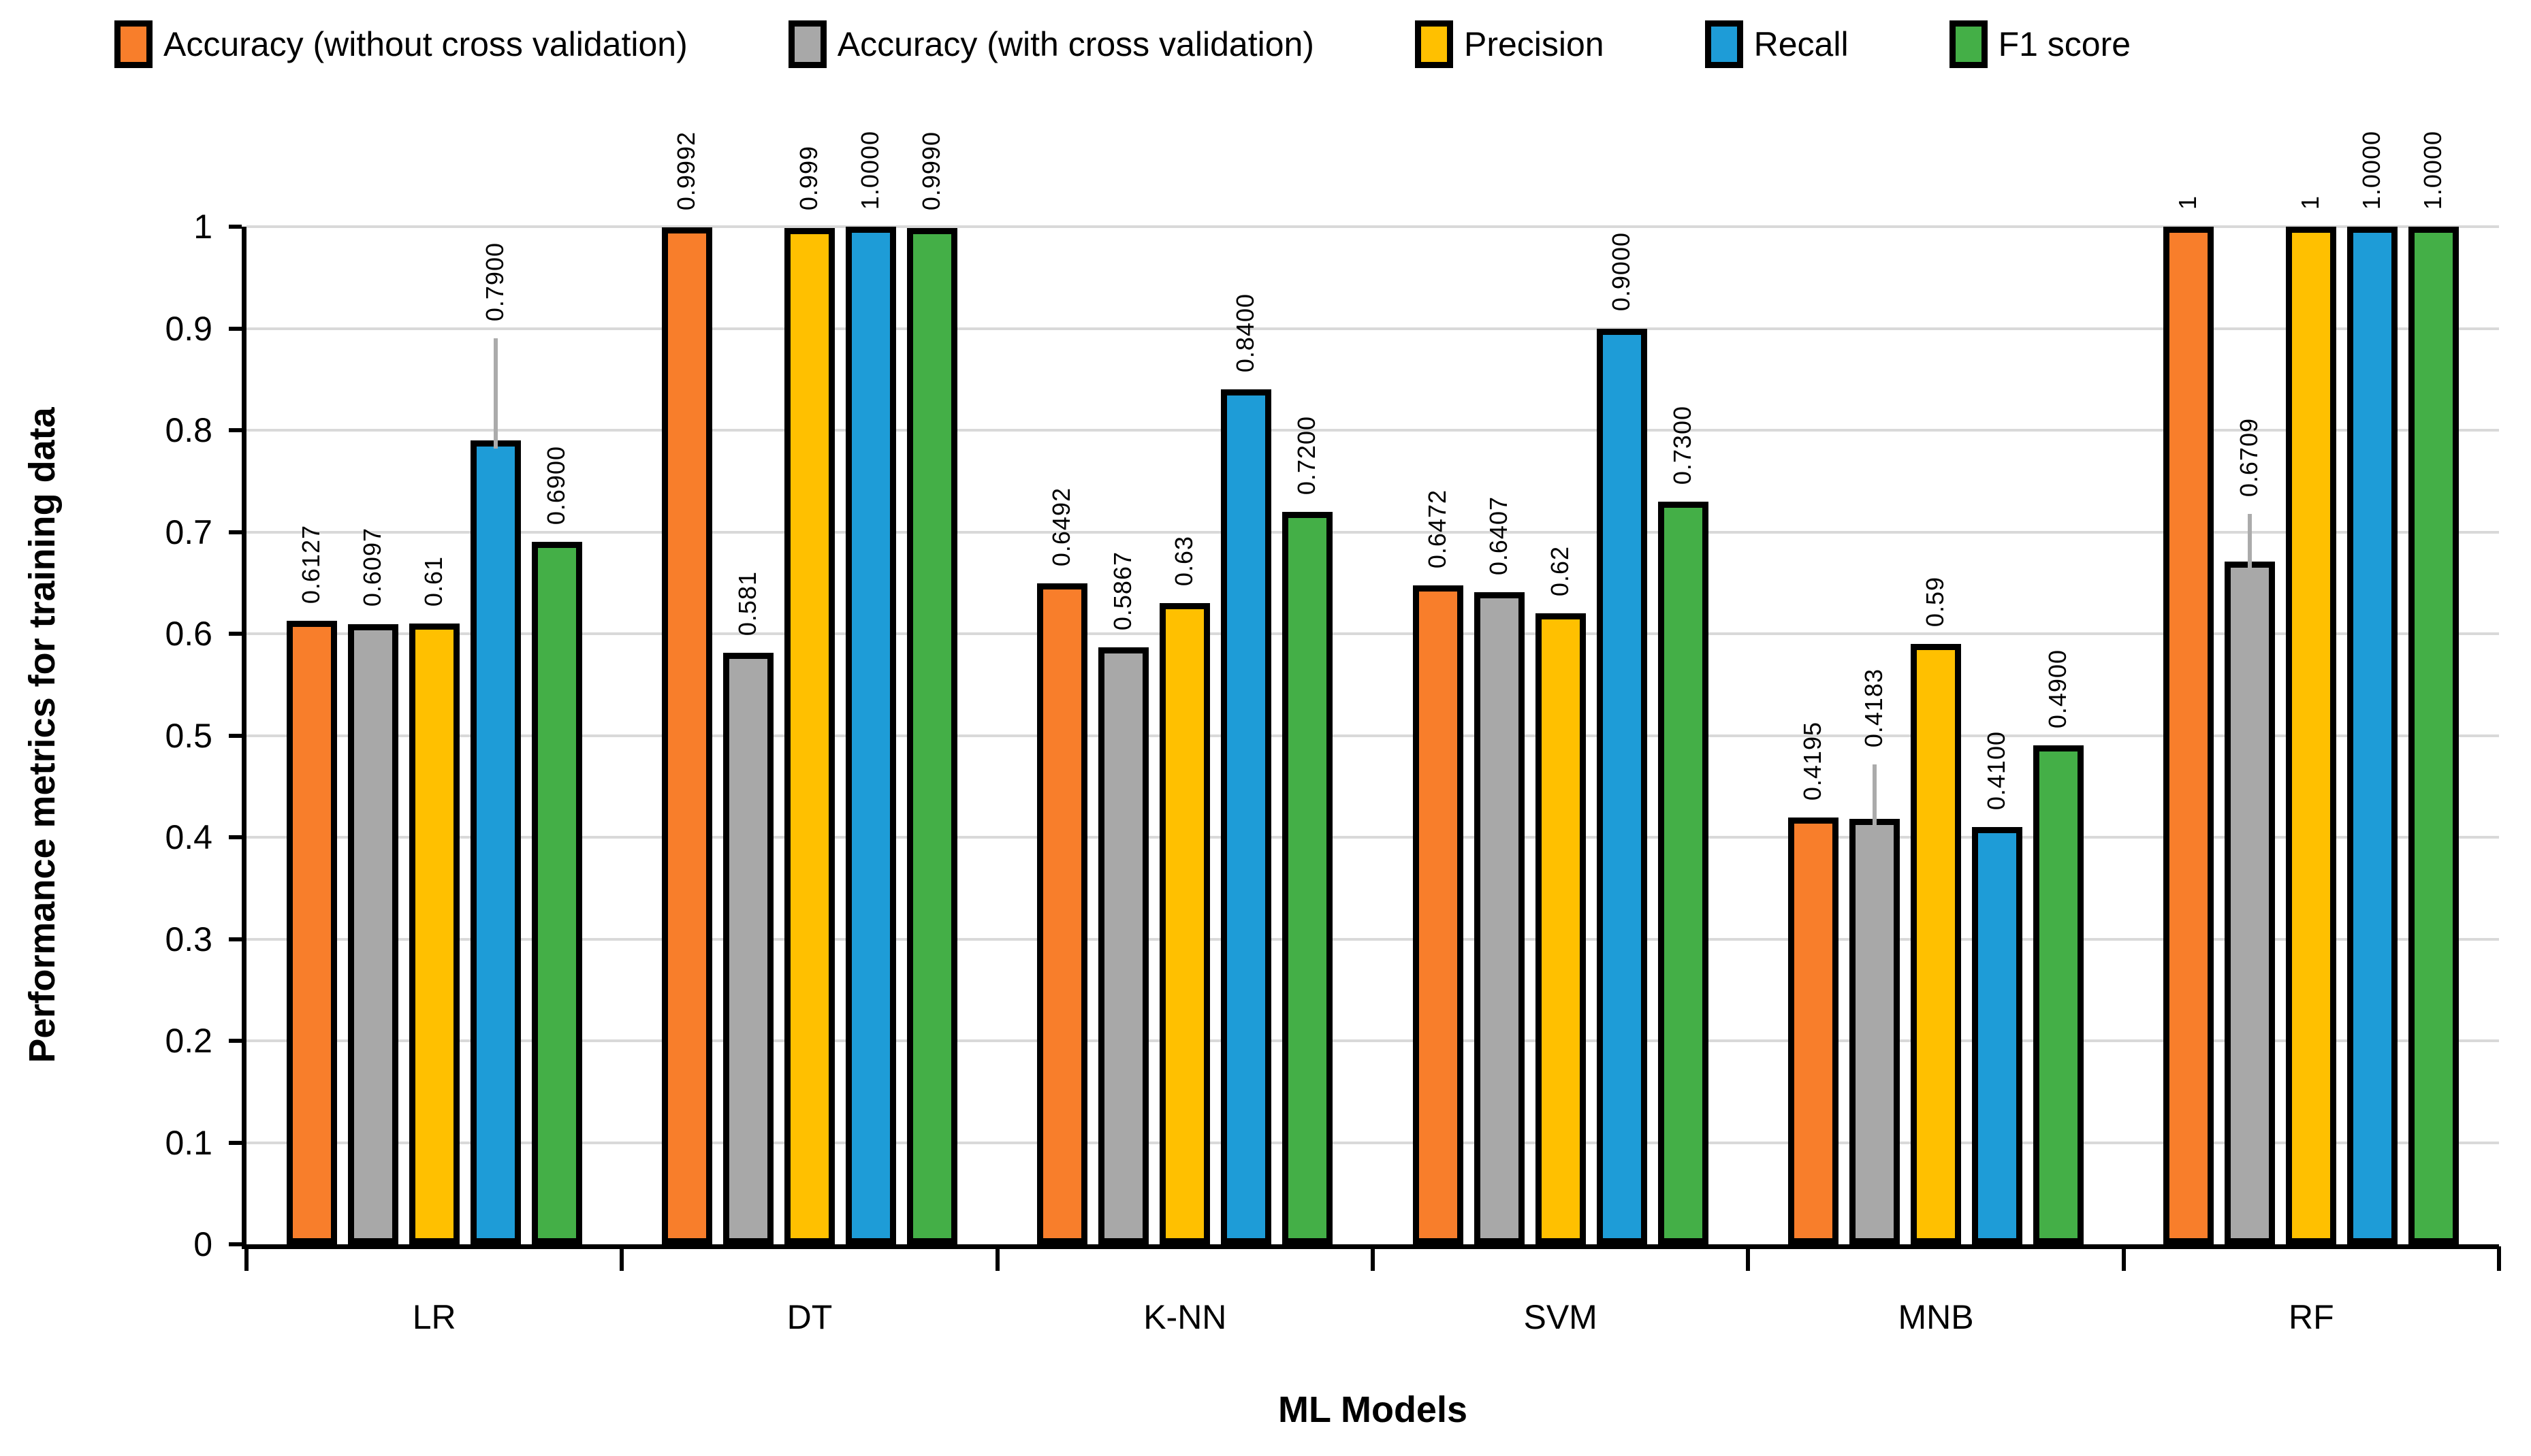  I want to click on data-label-RF-acc-cv: 0.6709, so click(2249, 458).